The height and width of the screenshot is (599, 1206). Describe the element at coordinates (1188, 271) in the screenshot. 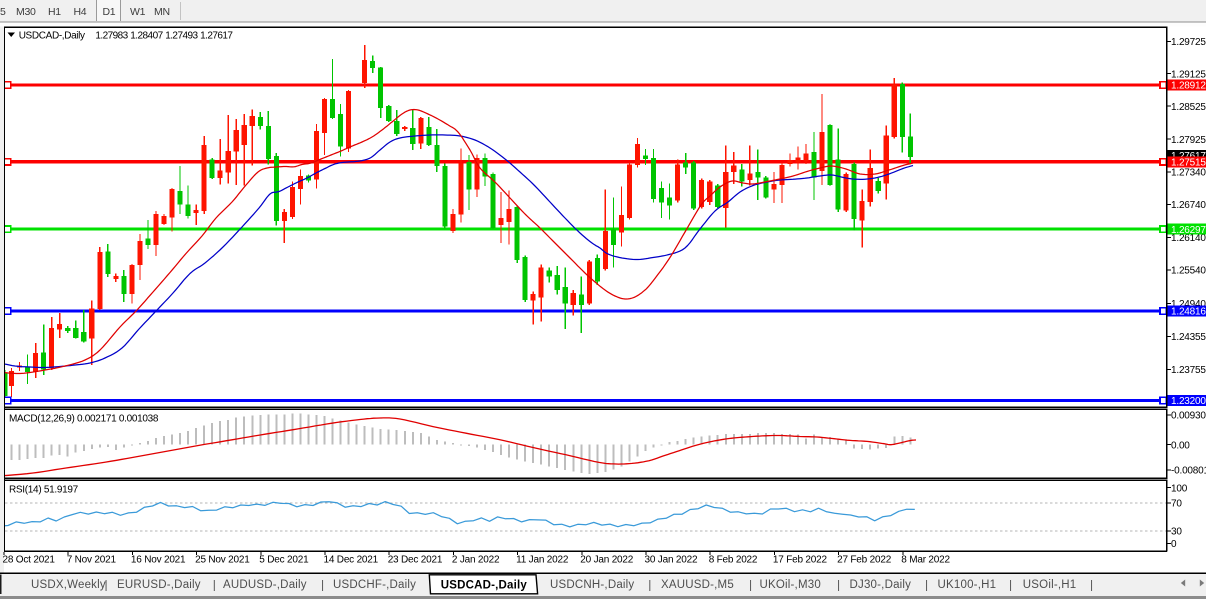

I see `svg-text: 1.25540` at that location.